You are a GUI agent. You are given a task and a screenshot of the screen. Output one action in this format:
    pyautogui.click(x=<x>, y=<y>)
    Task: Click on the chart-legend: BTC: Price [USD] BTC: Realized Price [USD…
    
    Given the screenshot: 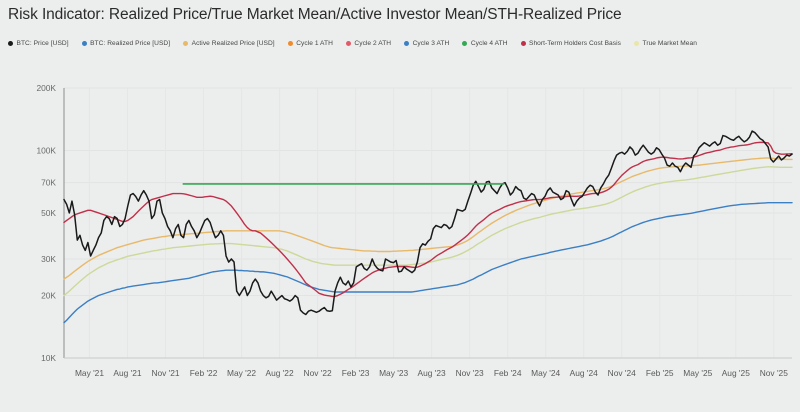 What is the action you would take?
    pyautogui.click(x=359, y=43)
    